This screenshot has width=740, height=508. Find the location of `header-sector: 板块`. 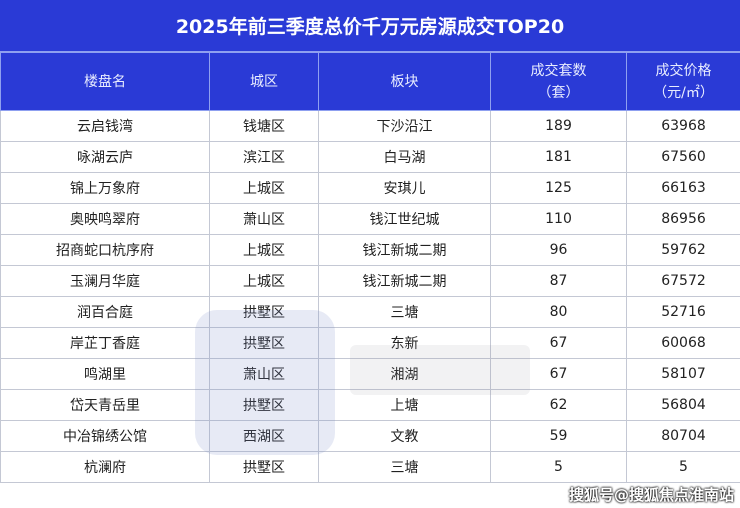

header-sector: 板块 is located at coordinates (404, 81).